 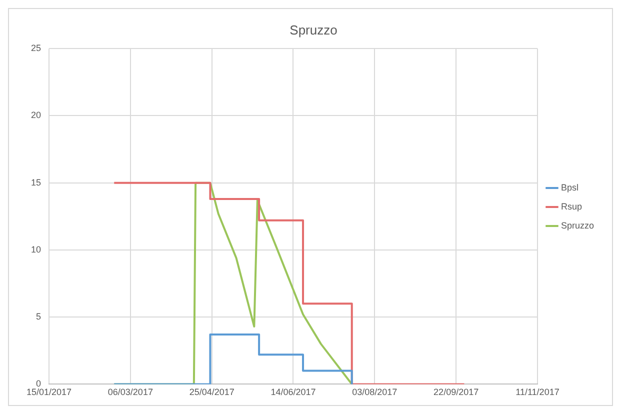 What do you see at coordinates (571, 206) in the screenshot?
I see `legend-label: Rsup` at bounding box center [571, 206].